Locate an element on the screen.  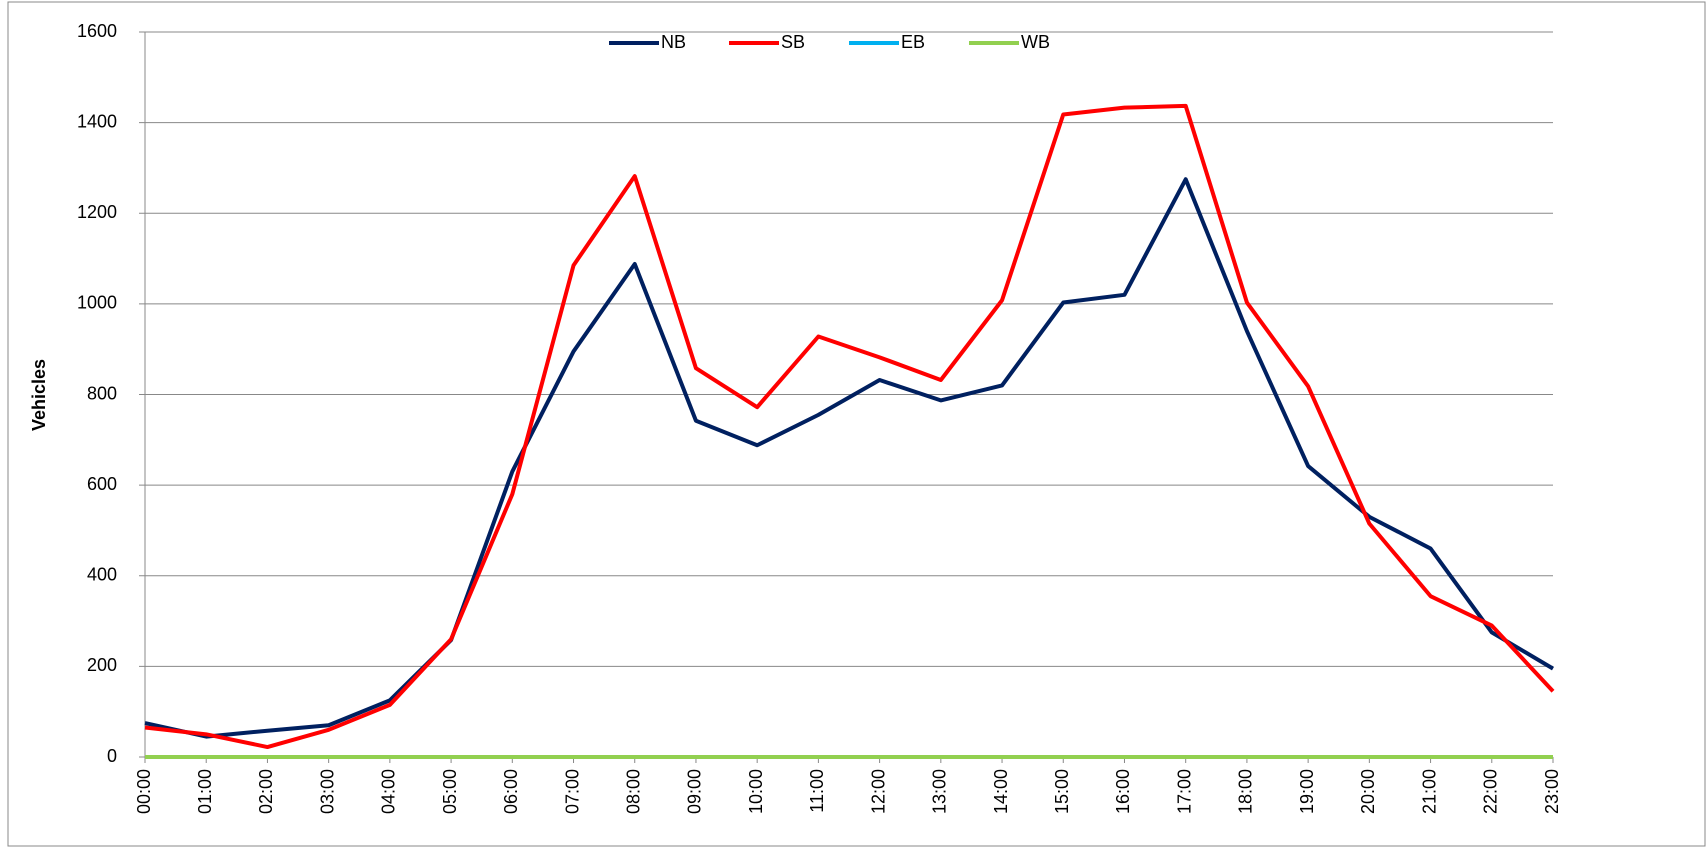
x-tick-label: 22:00 is located at coordinates (1491, 791).